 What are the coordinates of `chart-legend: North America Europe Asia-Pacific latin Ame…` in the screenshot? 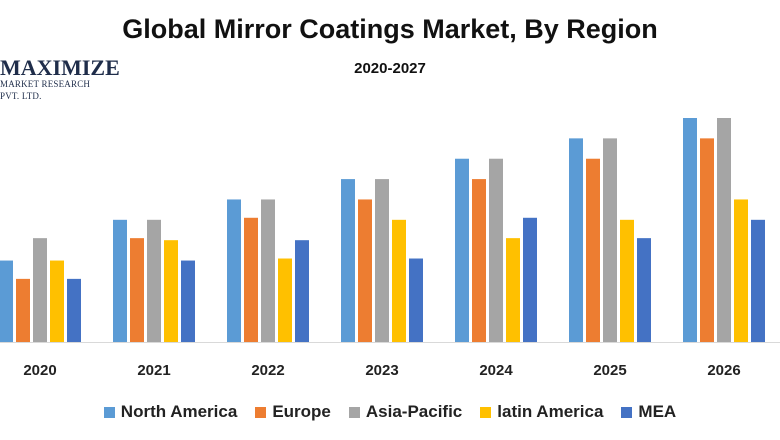 It's located at (390, 412).